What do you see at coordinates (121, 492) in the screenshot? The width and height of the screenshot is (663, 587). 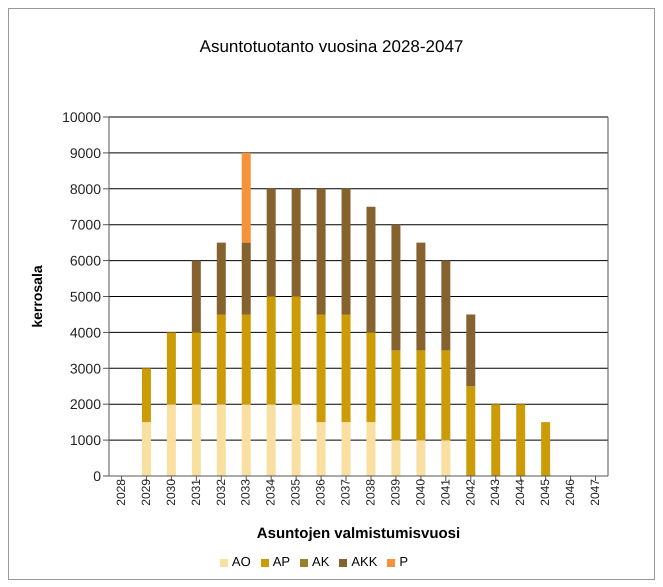 I see `x-tick-label: 2028` at bounding box center [121, 492].